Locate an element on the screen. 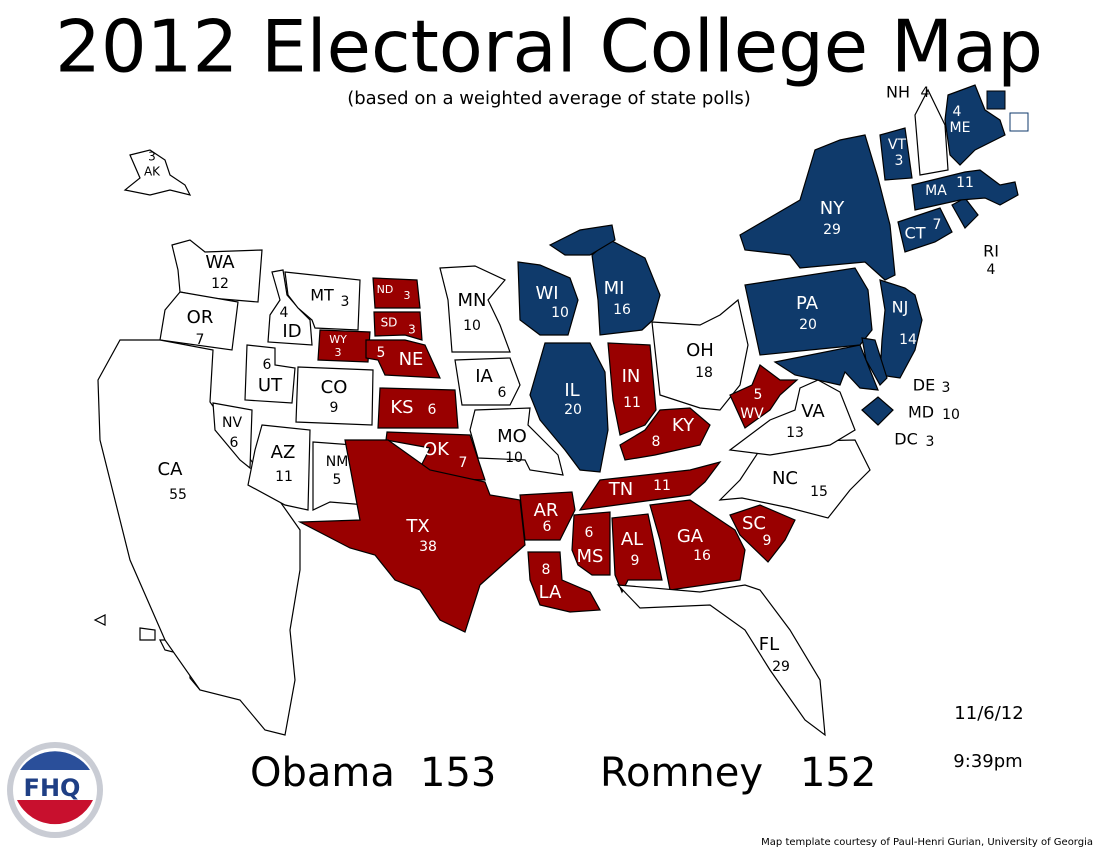  state-abbr: IL is located at coordinates (571, 390).